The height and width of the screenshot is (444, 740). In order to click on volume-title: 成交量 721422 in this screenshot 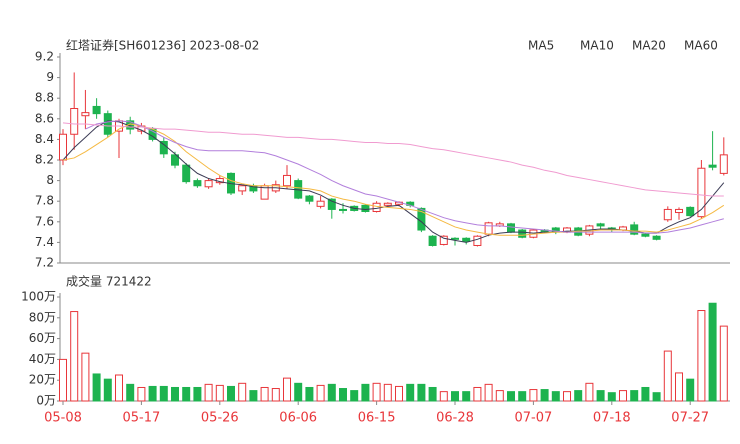, I will do `click(109, 281)`.